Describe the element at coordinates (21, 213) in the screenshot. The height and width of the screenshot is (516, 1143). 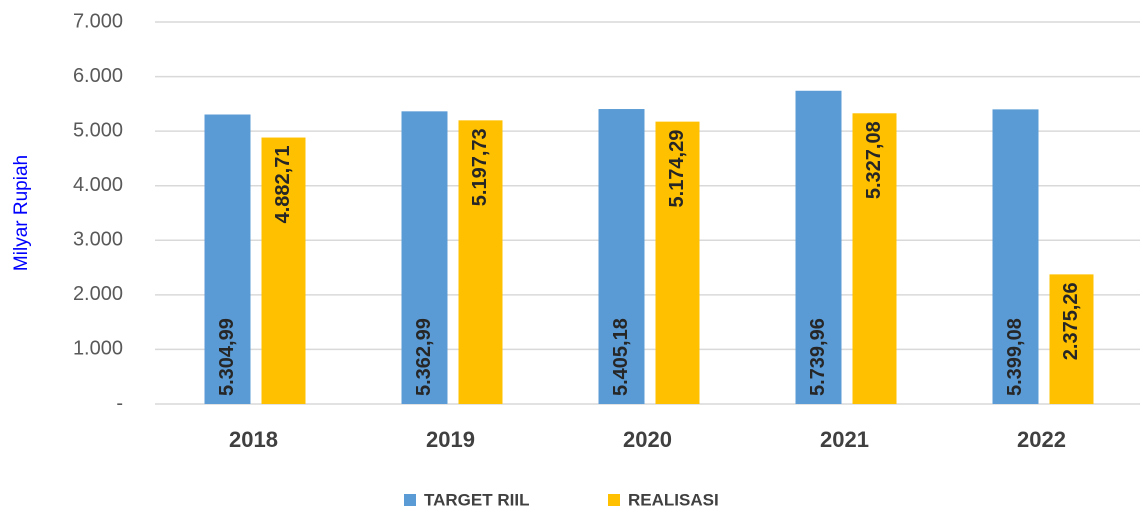
I see `y-axis-title: Milyar Rupiah` at that location.